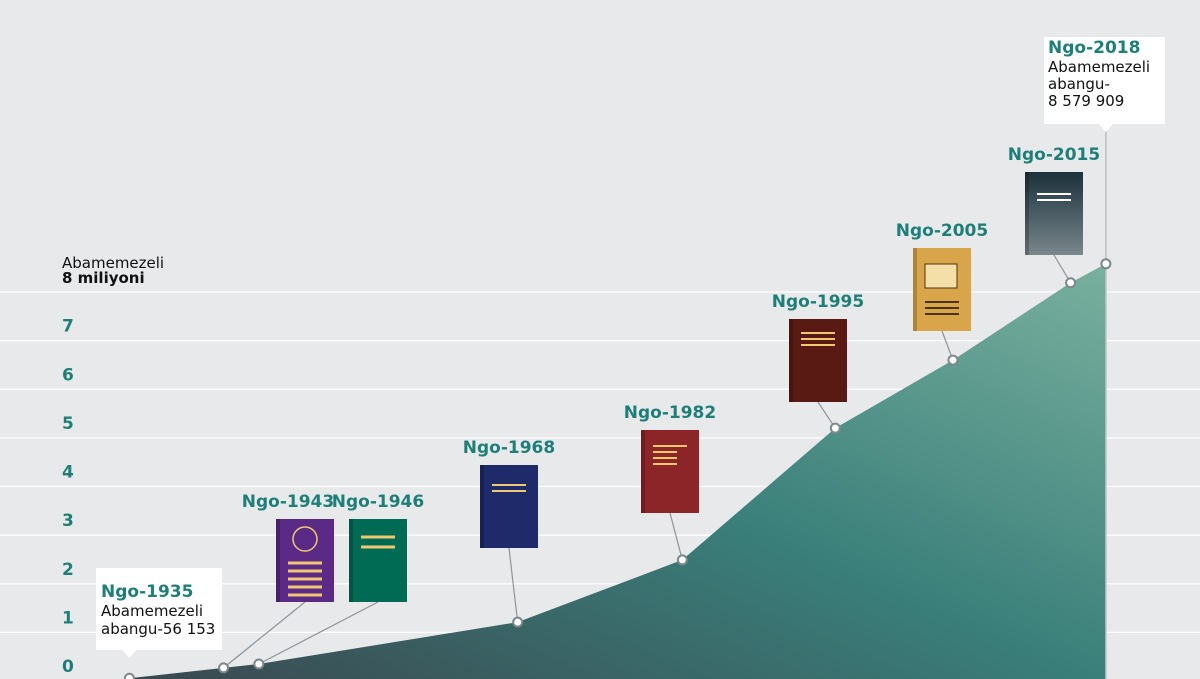 The image size is (1200, 679). Describe the element at coordinates (68, 424) in the screenshot. I see `y-tick-label: 5` at that location.